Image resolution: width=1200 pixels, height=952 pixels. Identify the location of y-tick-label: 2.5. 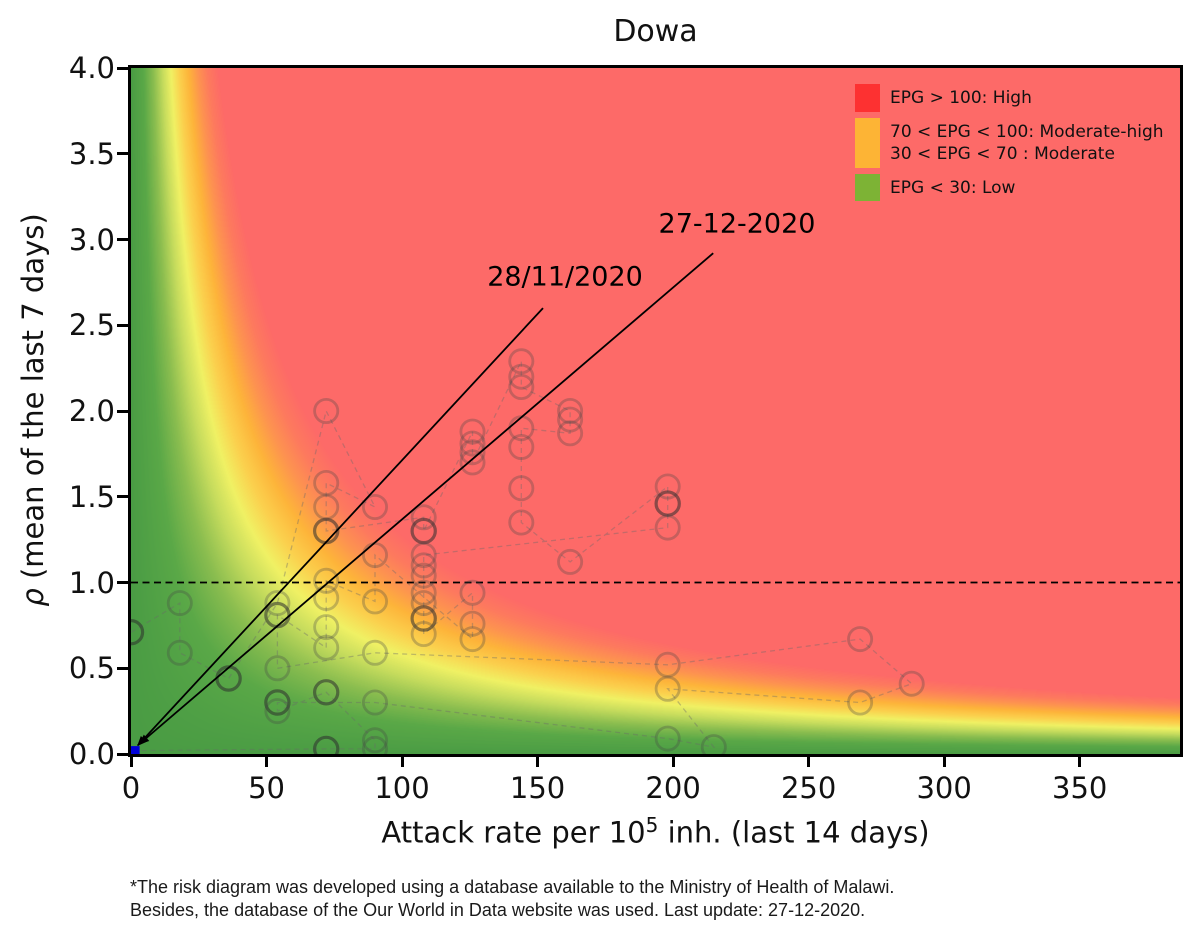
(91, 325).